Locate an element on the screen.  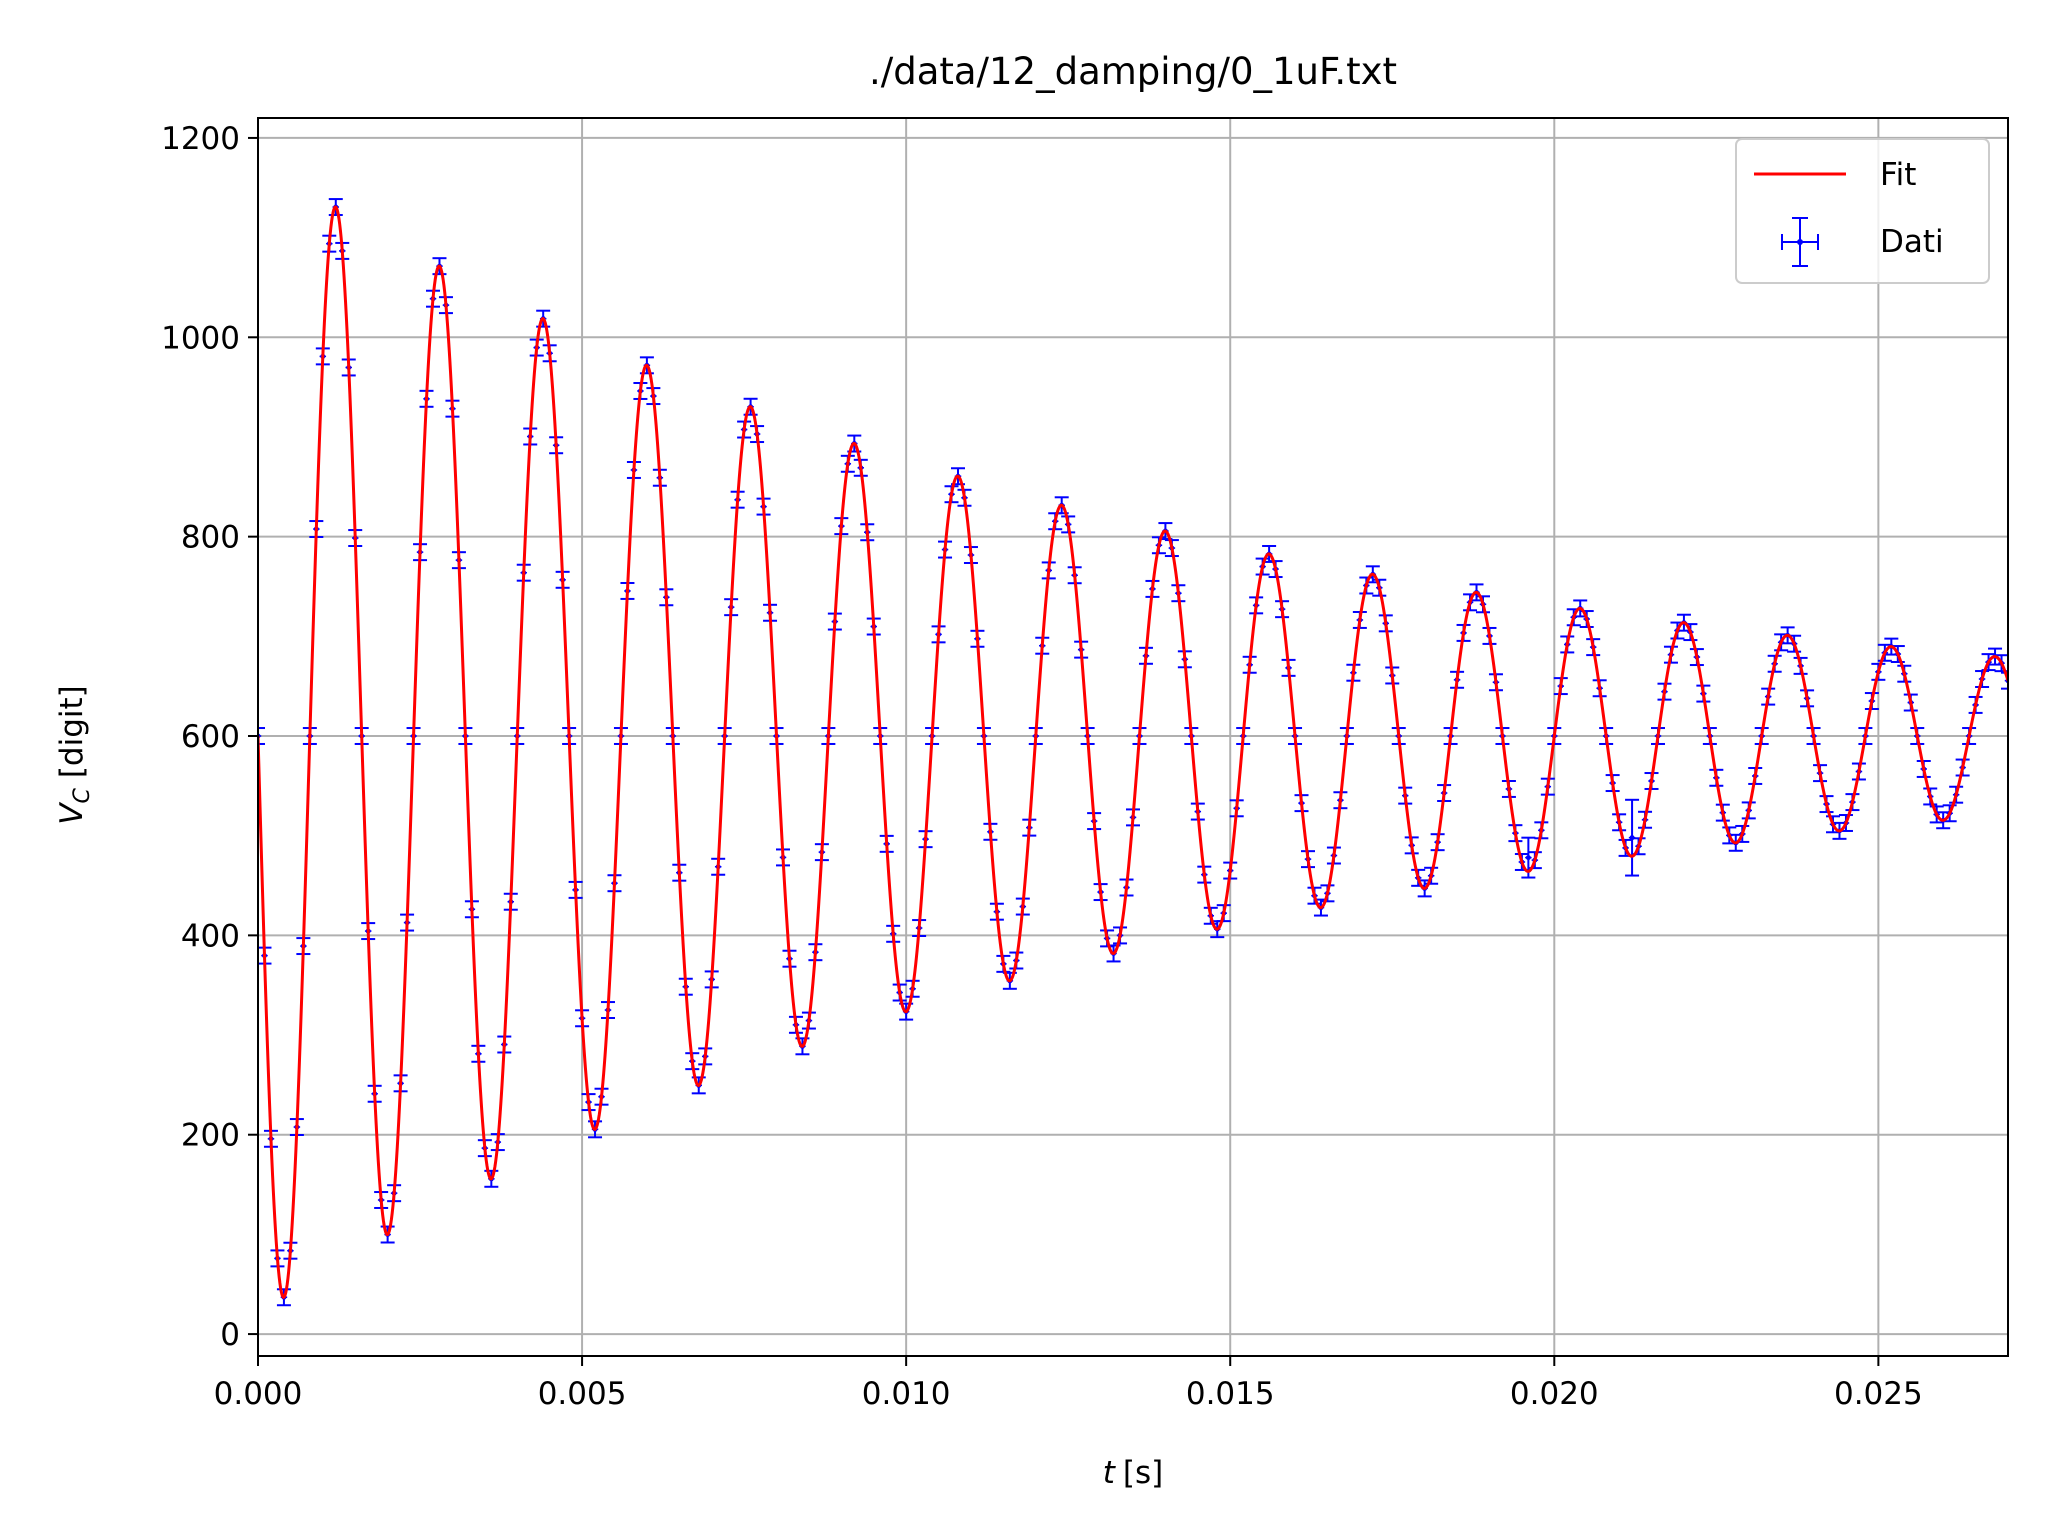
legend-dati-label: Dati is located at coordinates (1912, 242).